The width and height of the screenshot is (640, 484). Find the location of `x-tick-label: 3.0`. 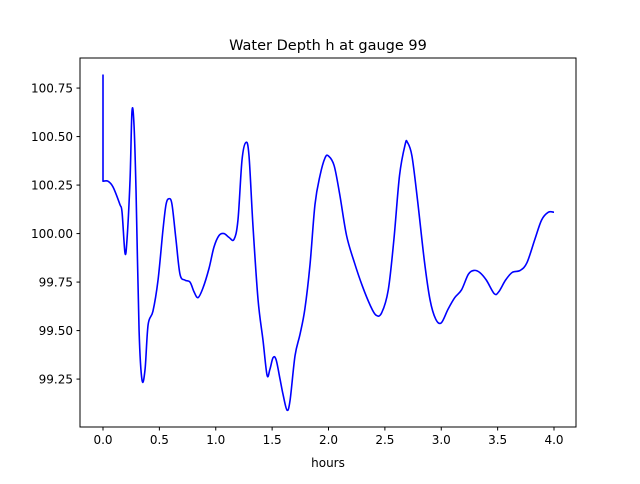

x-tick-label: 3.0 is located at coordinates (441, 440).